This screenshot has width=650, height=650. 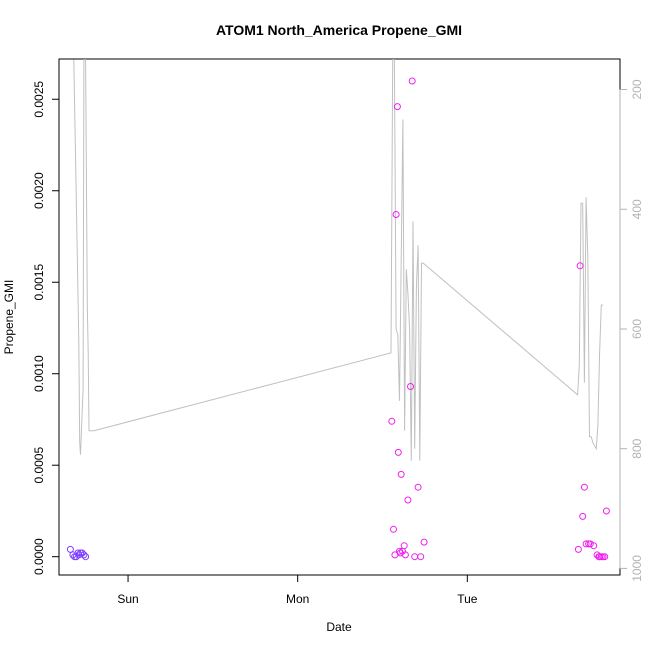 What do you see at coordinates (339, 627) in the screenshot?
I see `x-axis-label: Date` at bounding box center [339, 627].